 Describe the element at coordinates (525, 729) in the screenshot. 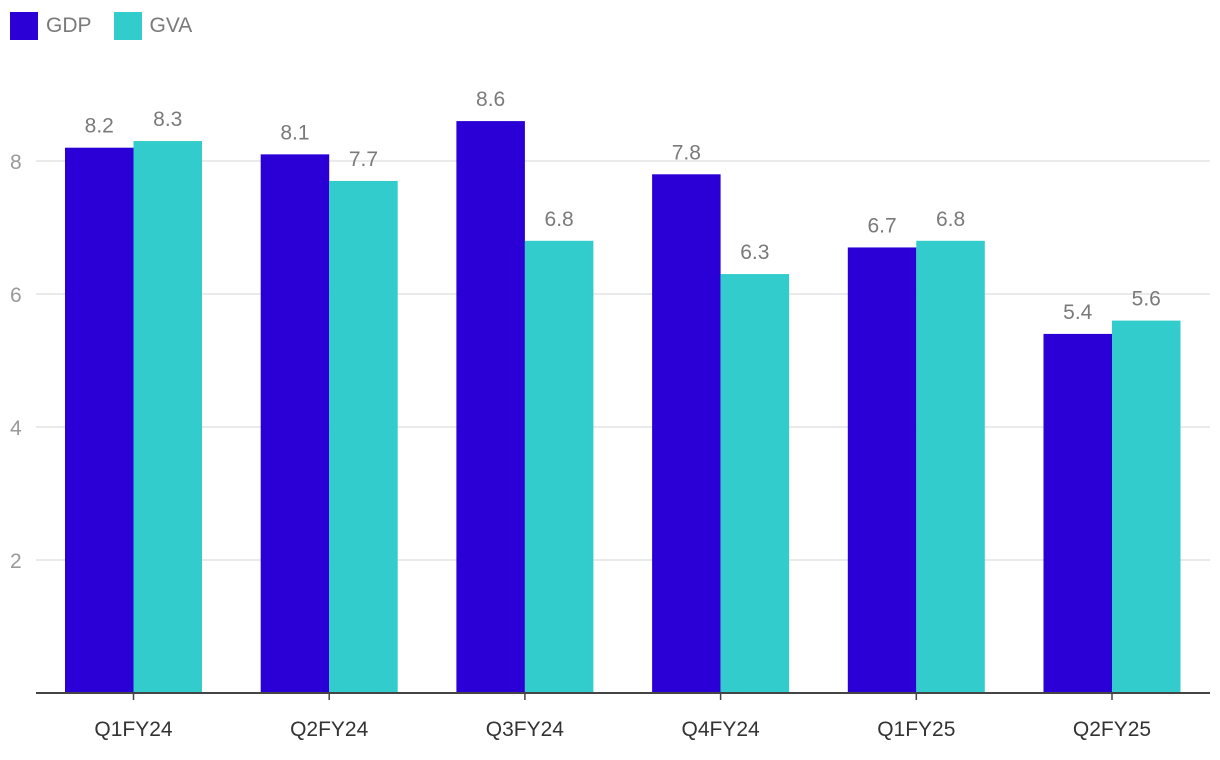

I see `x-tick-label-Q3FY24: Q3FY24` at that location.